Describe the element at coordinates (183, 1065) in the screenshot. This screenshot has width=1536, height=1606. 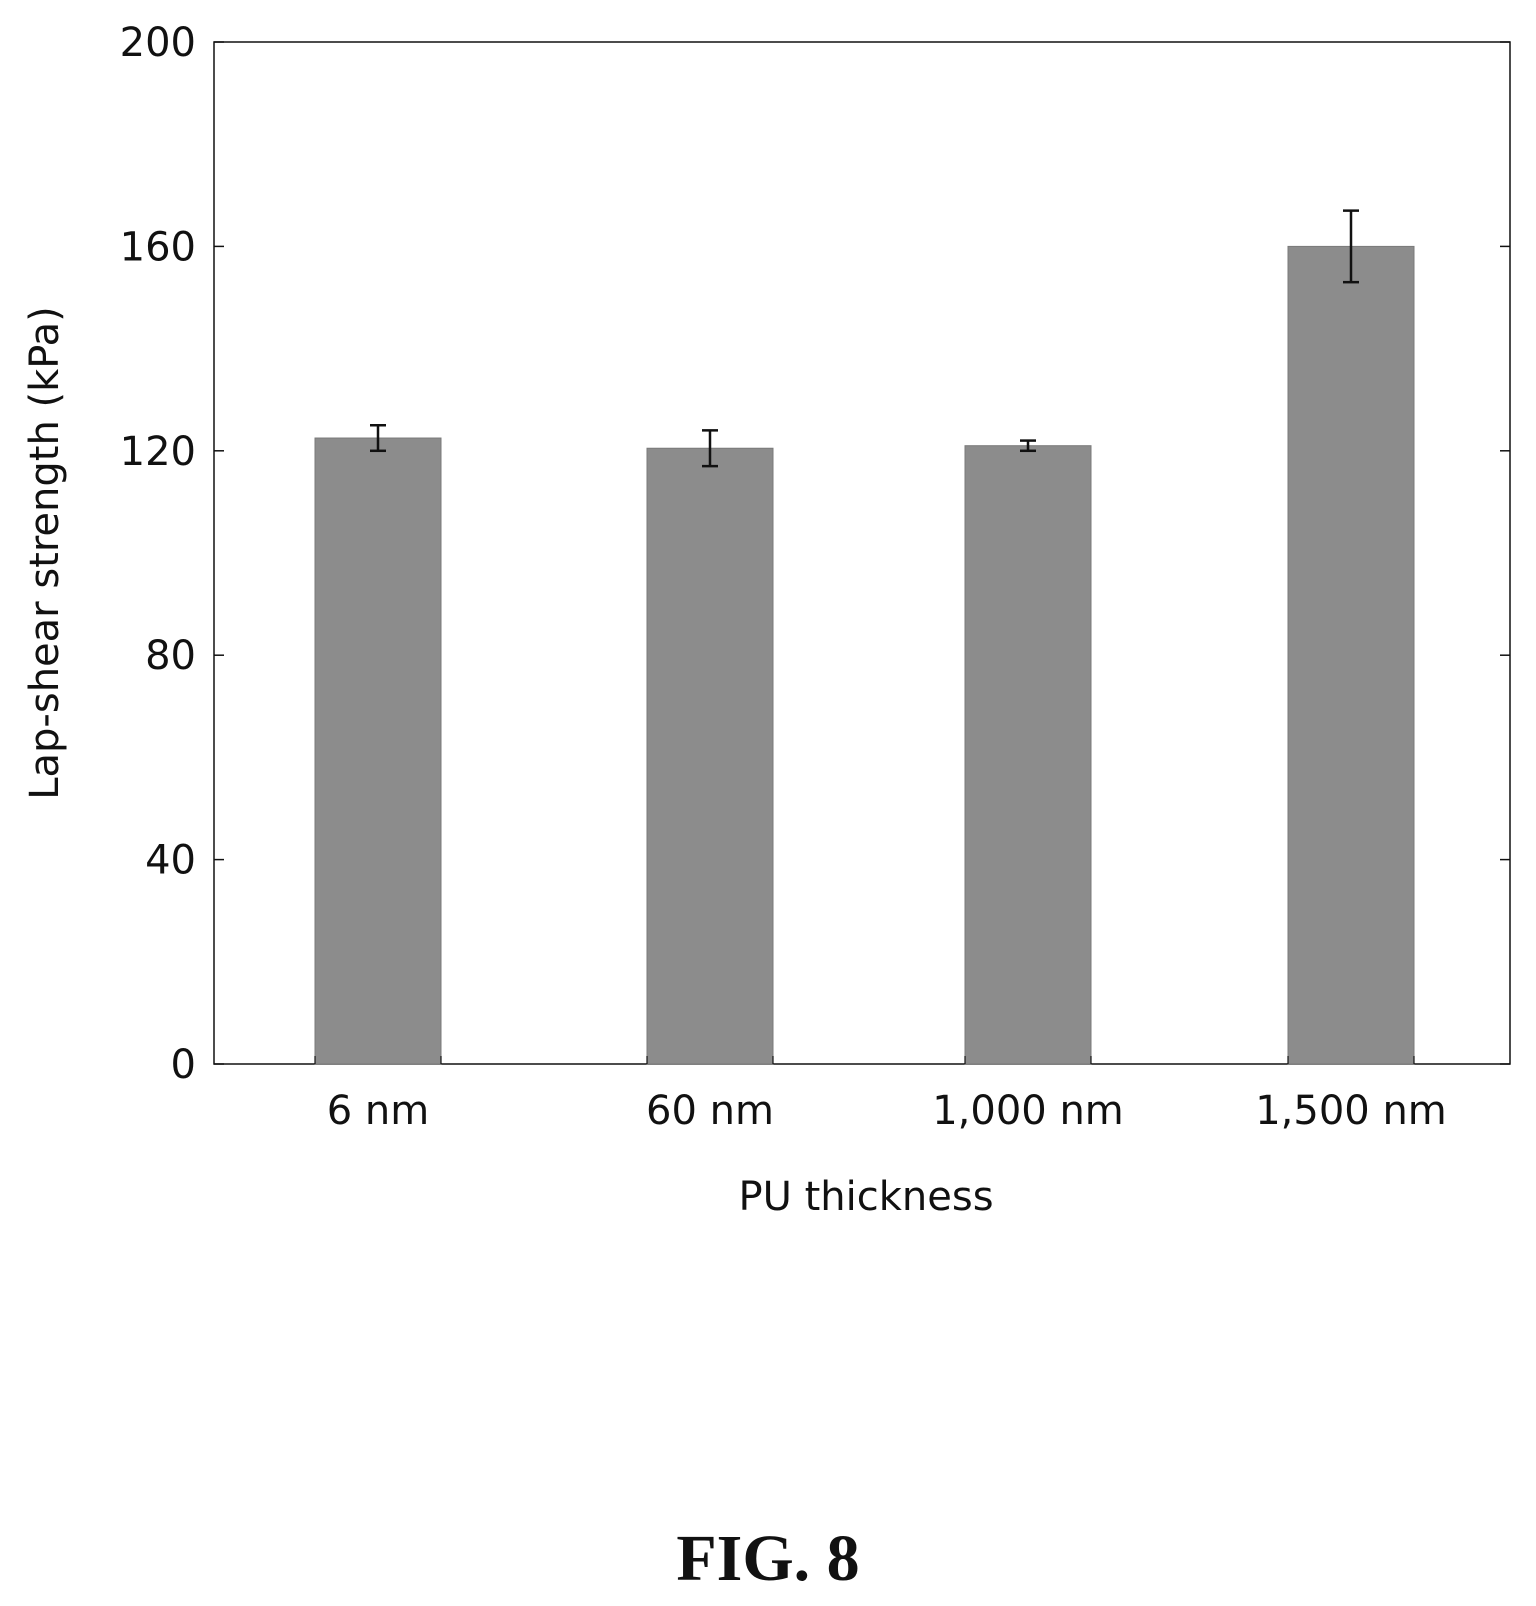
I see `y-tick-label-0: 0` at that location.